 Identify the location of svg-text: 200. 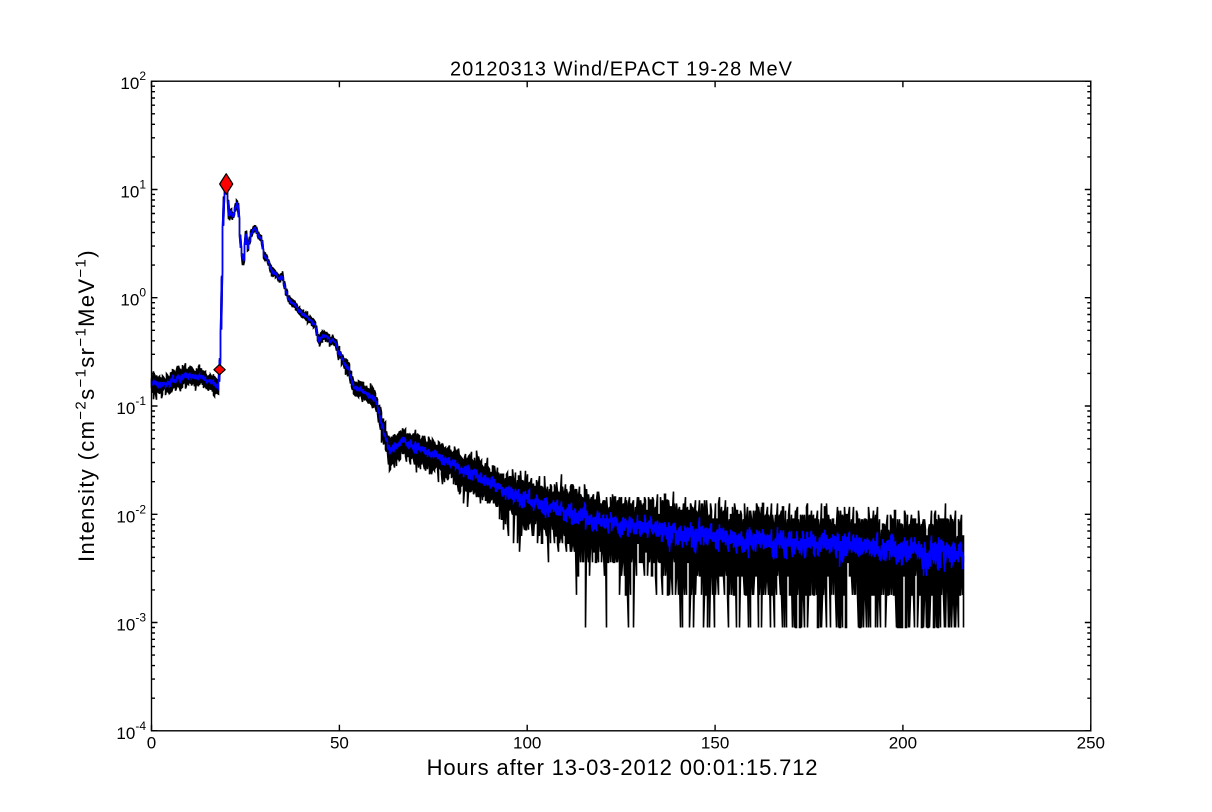
(903, 743).